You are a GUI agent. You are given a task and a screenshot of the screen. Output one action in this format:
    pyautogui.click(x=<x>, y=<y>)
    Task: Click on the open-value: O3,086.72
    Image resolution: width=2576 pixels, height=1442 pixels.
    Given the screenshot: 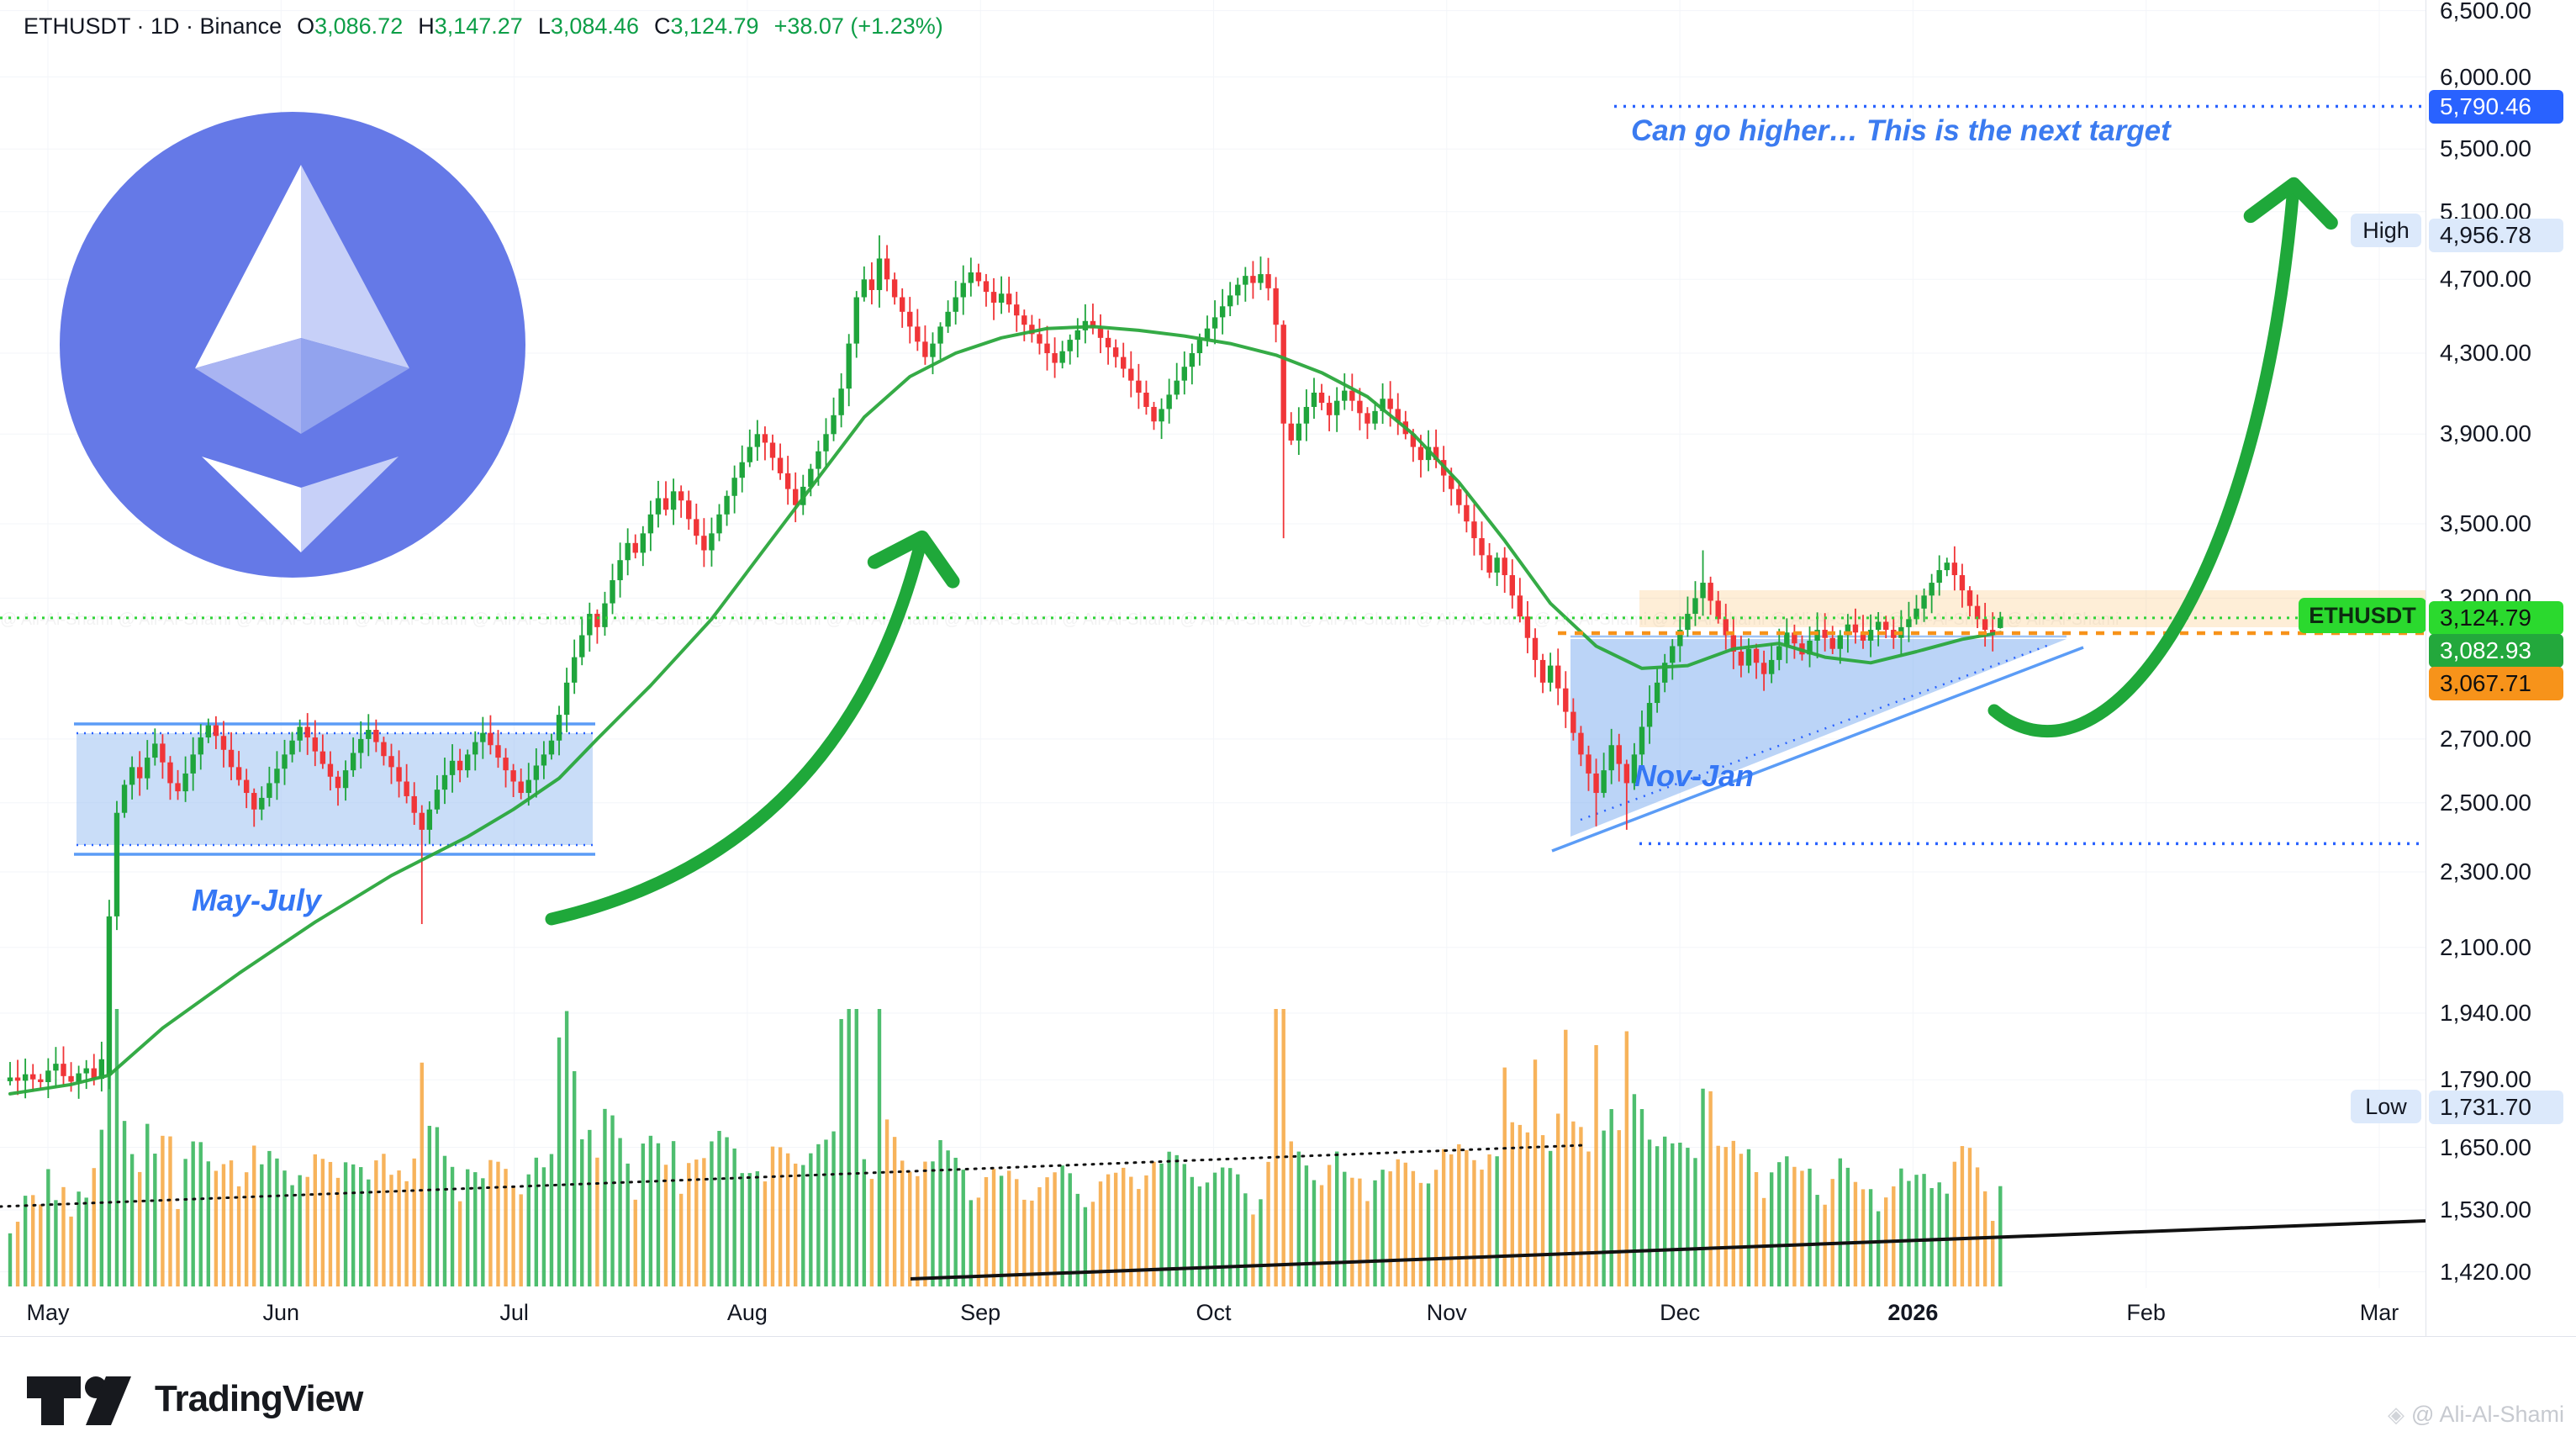 What is the action you would take?
    pyautogui.click(x=350, y=26)
    